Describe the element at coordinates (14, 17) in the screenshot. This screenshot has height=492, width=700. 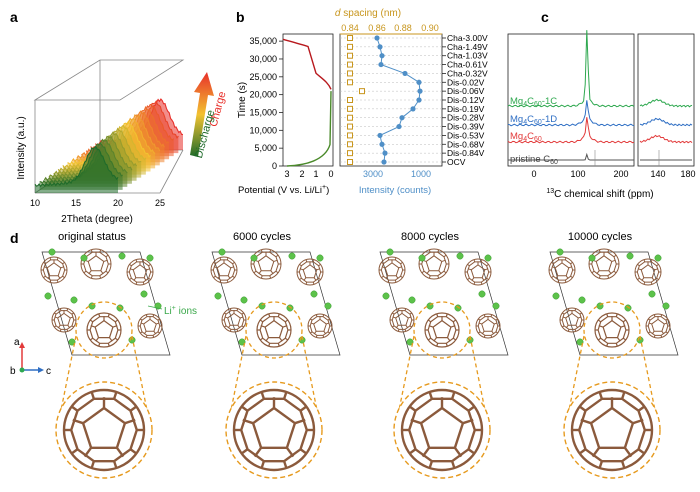
I see `panel-label-a: a` at that location.